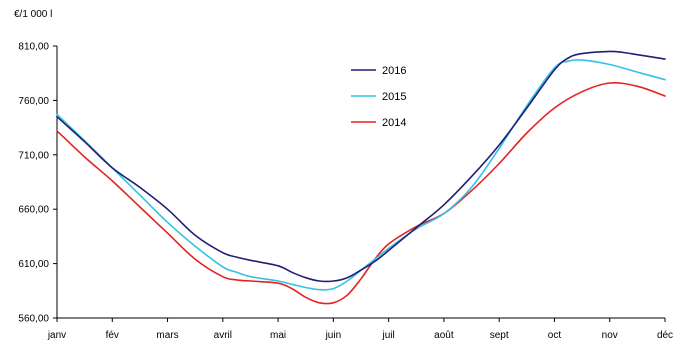 This screenshot has height=342, width=676. I want to click on x-tick-label: oct, so click(555, 335).